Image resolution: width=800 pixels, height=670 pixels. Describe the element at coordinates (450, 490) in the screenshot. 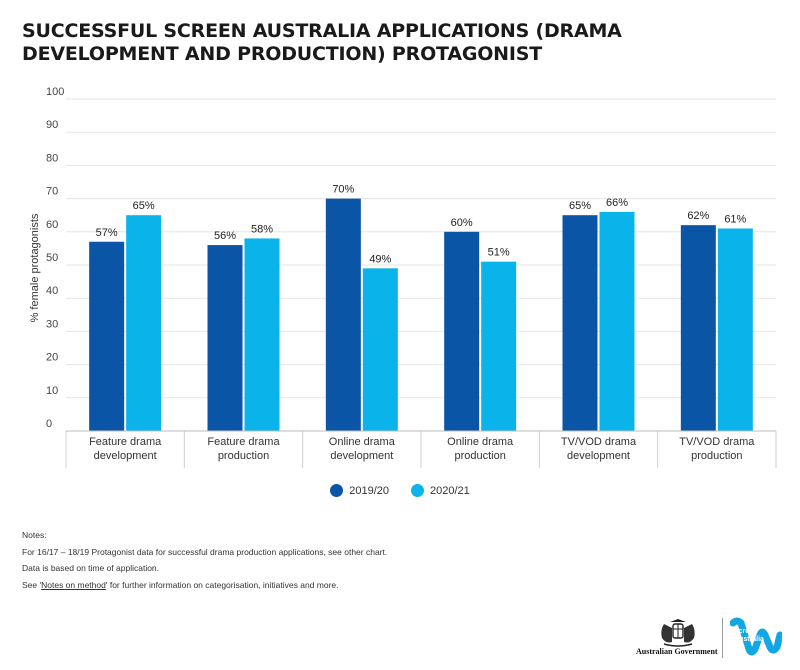

I see `legend-label-2020-21: 2020/21` at that location.